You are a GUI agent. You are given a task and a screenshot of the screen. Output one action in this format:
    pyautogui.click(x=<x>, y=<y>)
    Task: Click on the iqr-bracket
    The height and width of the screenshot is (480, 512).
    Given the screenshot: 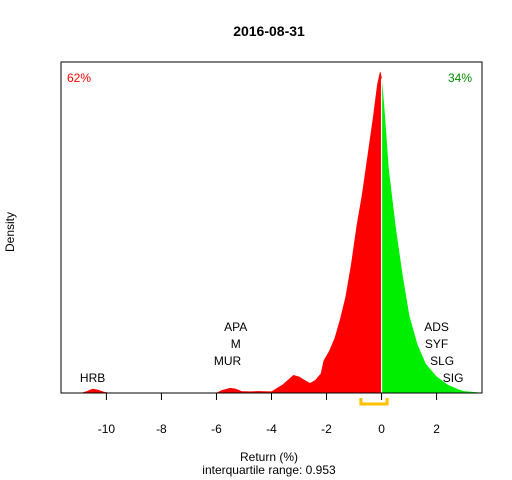 What is the action you would take?
    pyautogui.click(x=374, y=402)
    